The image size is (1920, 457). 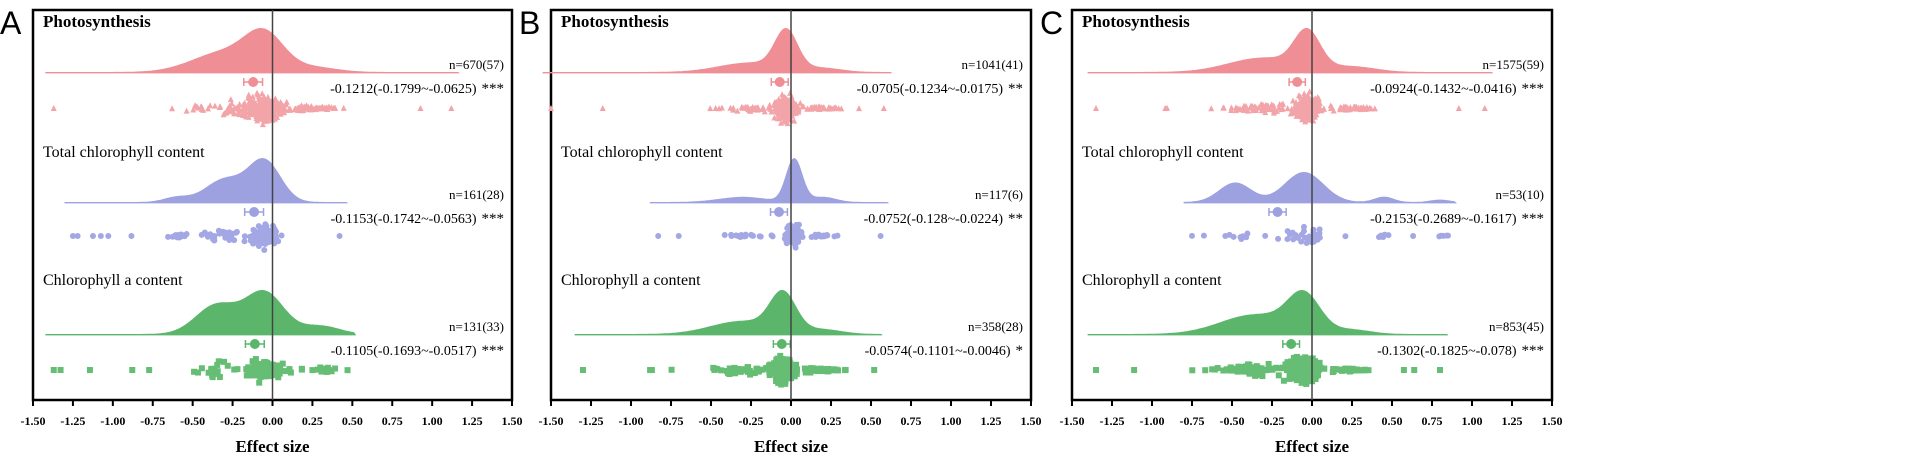 I want to click on estimate-label: -0.0705(-0.1234~-0.0175) **, so click(x=940, y=89).